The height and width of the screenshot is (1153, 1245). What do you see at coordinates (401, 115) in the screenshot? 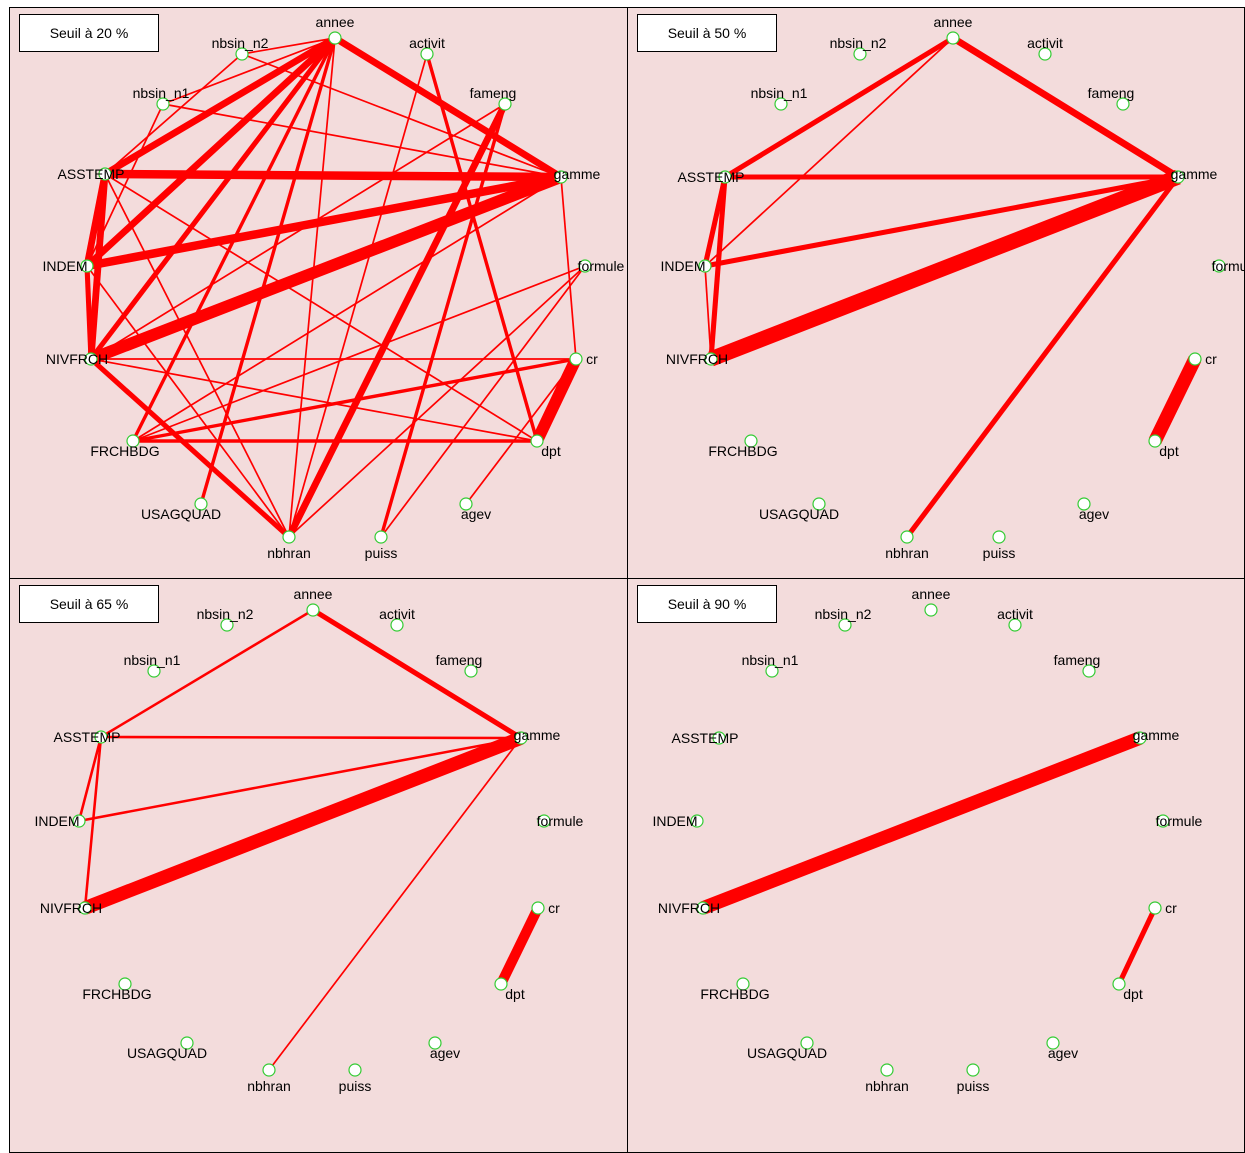
I see `edge-nbsin_n2-gamme` at bounding box center [401, 115].